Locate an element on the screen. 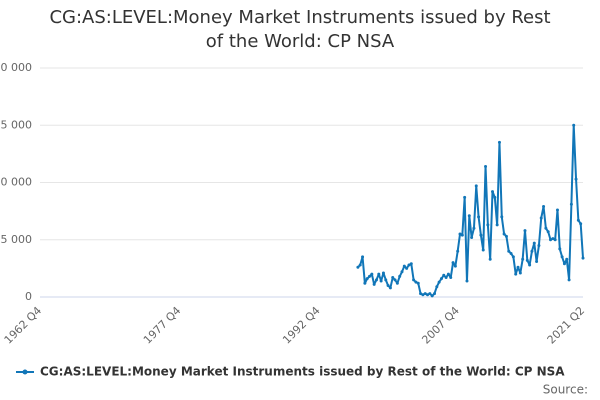 The width and height of the screenshot is (600, 400). y-tick-label: 15 000 is located at coordinates (16, 124).